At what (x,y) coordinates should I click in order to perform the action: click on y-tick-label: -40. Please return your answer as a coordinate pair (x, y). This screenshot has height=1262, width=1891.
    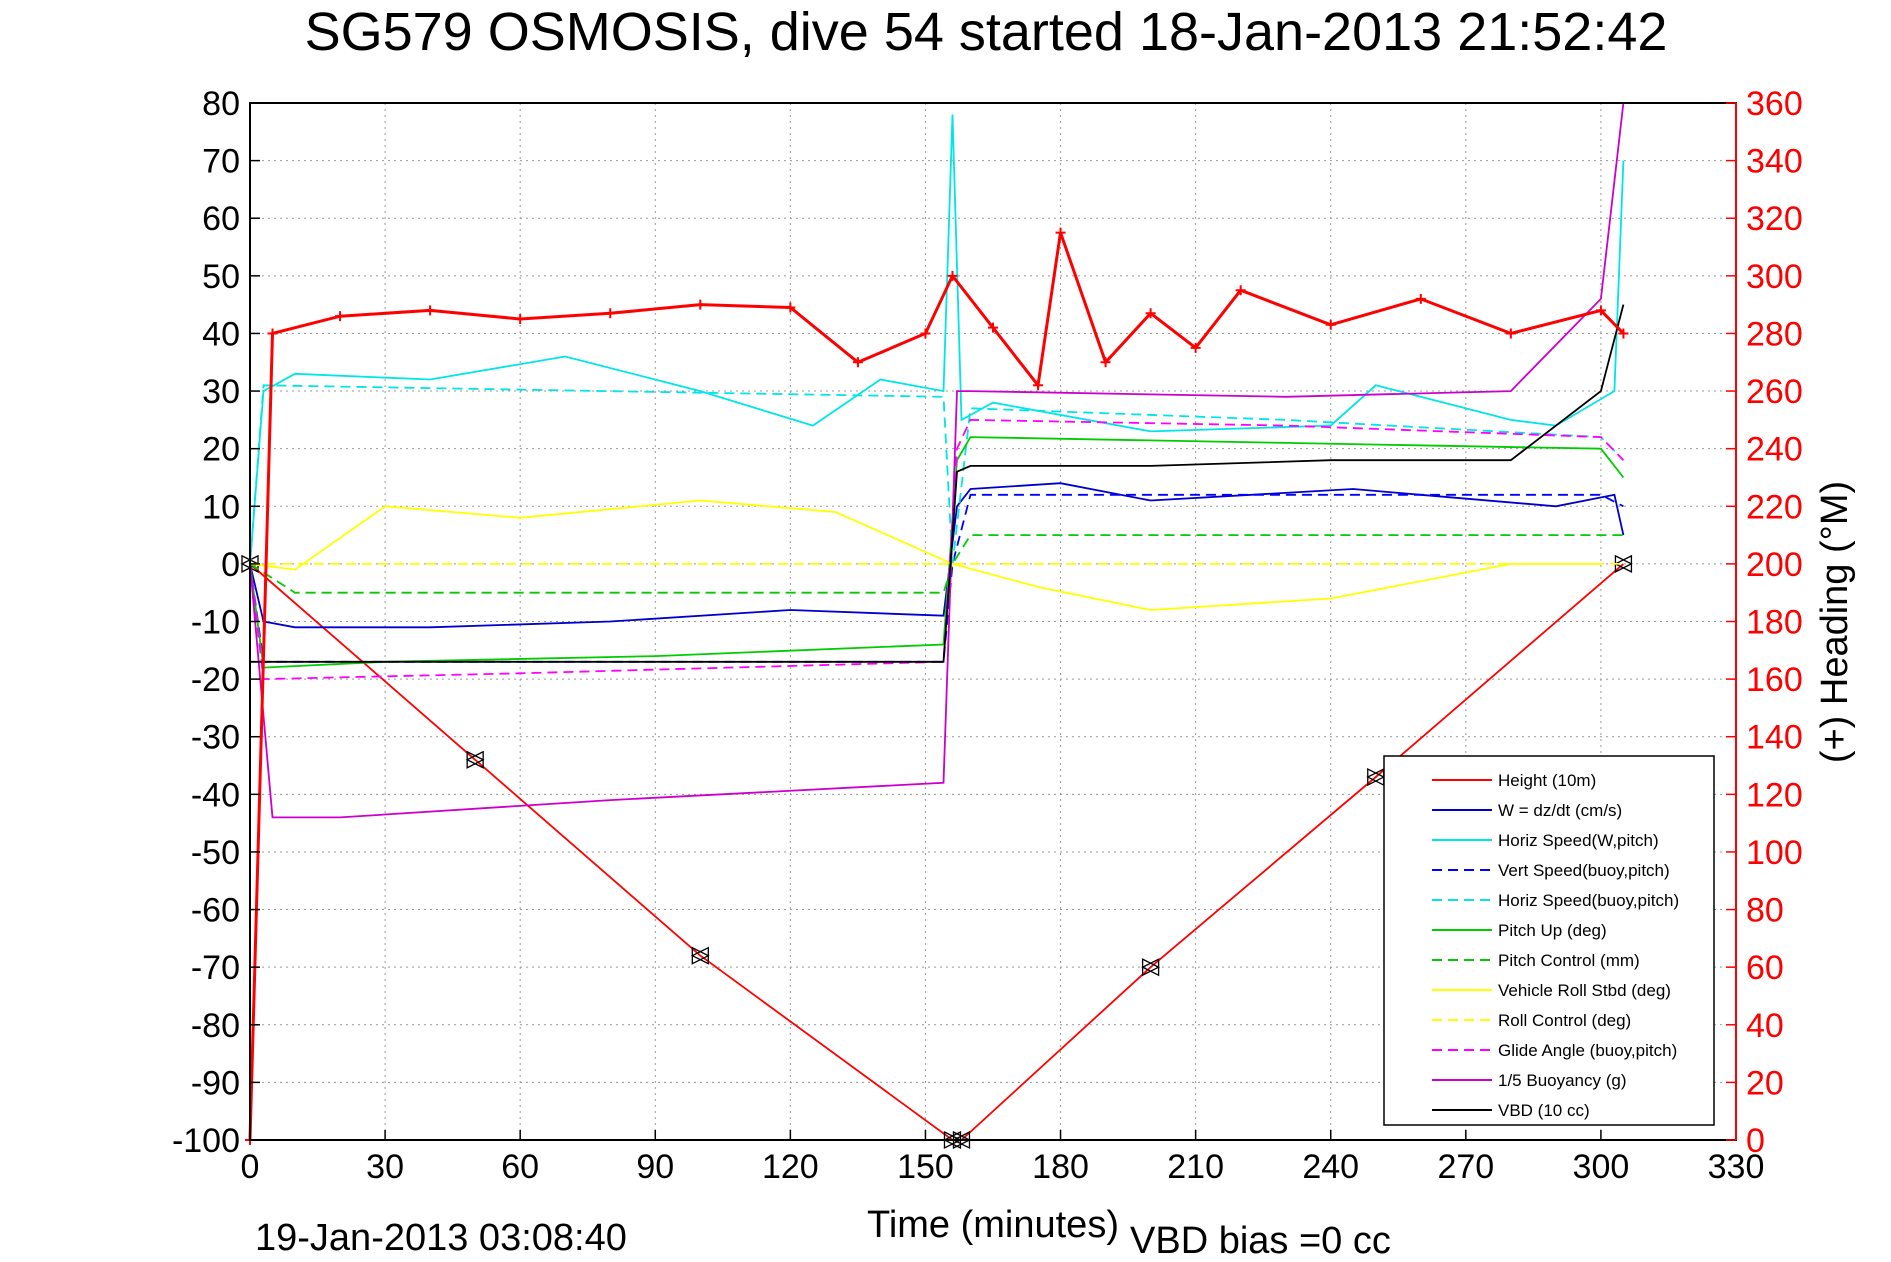
    Looking at the image, I should click on (215, 795).